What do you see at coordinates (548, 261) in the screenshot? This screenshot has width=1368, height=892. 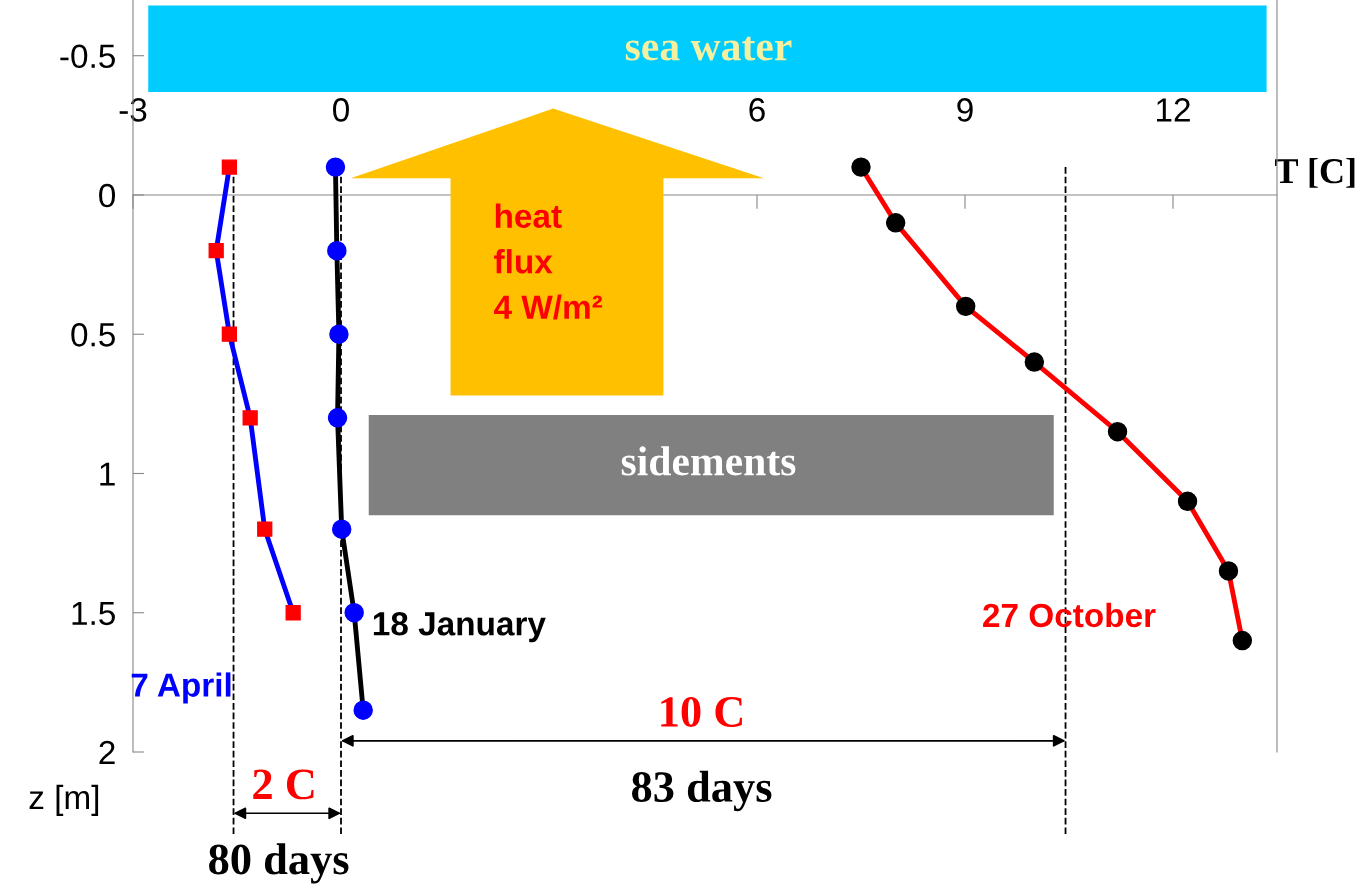 I see `annotation: heat flux 4 W/m²` at bounding box center [548, 261].